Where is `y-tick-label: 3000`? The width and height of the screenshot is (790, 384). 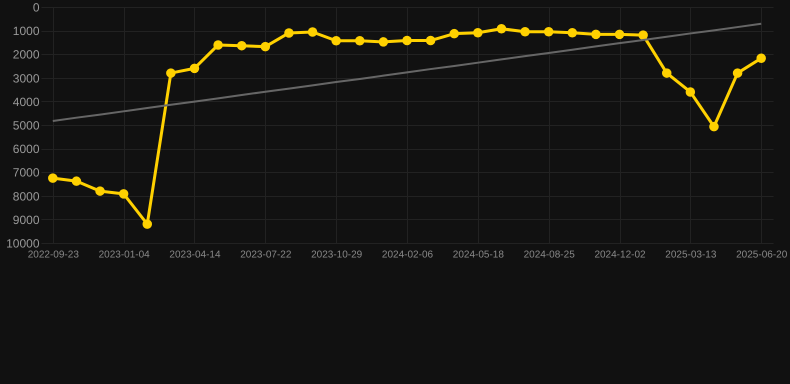
y-tick-label: 3000 is located at coordinates (26, 78).